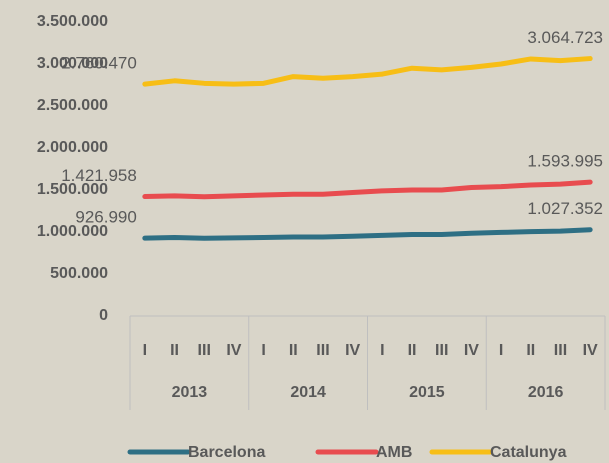  Describe the element at coordinates (565, 37) in the screenshot. I see `data-label: 3.064.723` at that location.